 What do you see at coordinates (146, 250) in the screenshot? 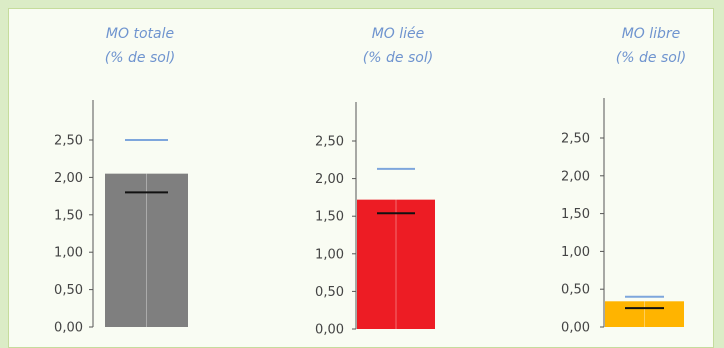
I see `chart-1-bar` at bounding box center [146, 250].